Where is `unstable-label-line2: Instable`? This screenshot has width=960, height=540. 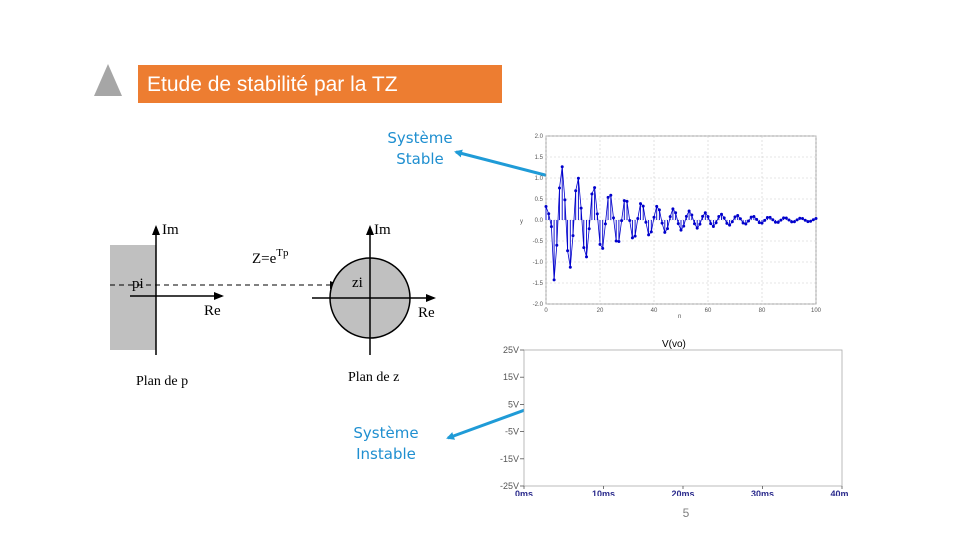
unstable-label-line2: Instable is located at coordinates (386, 454).